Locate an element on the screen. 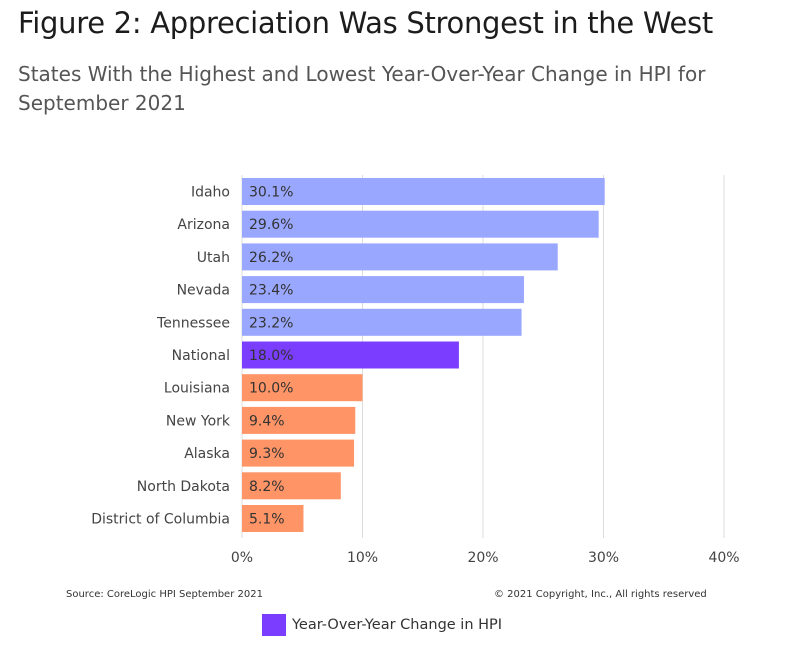 The image size is (788, 667). value-label: 23.4% is located at coordinates (271, 291).